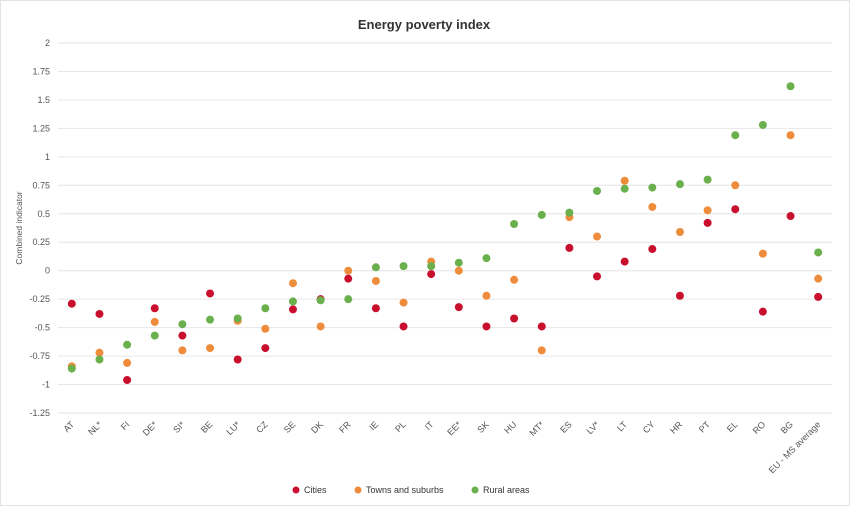  Describe the element at coordinates (43, 100) in the screenshot. I see `y-tick-label: 1.5` at that location.